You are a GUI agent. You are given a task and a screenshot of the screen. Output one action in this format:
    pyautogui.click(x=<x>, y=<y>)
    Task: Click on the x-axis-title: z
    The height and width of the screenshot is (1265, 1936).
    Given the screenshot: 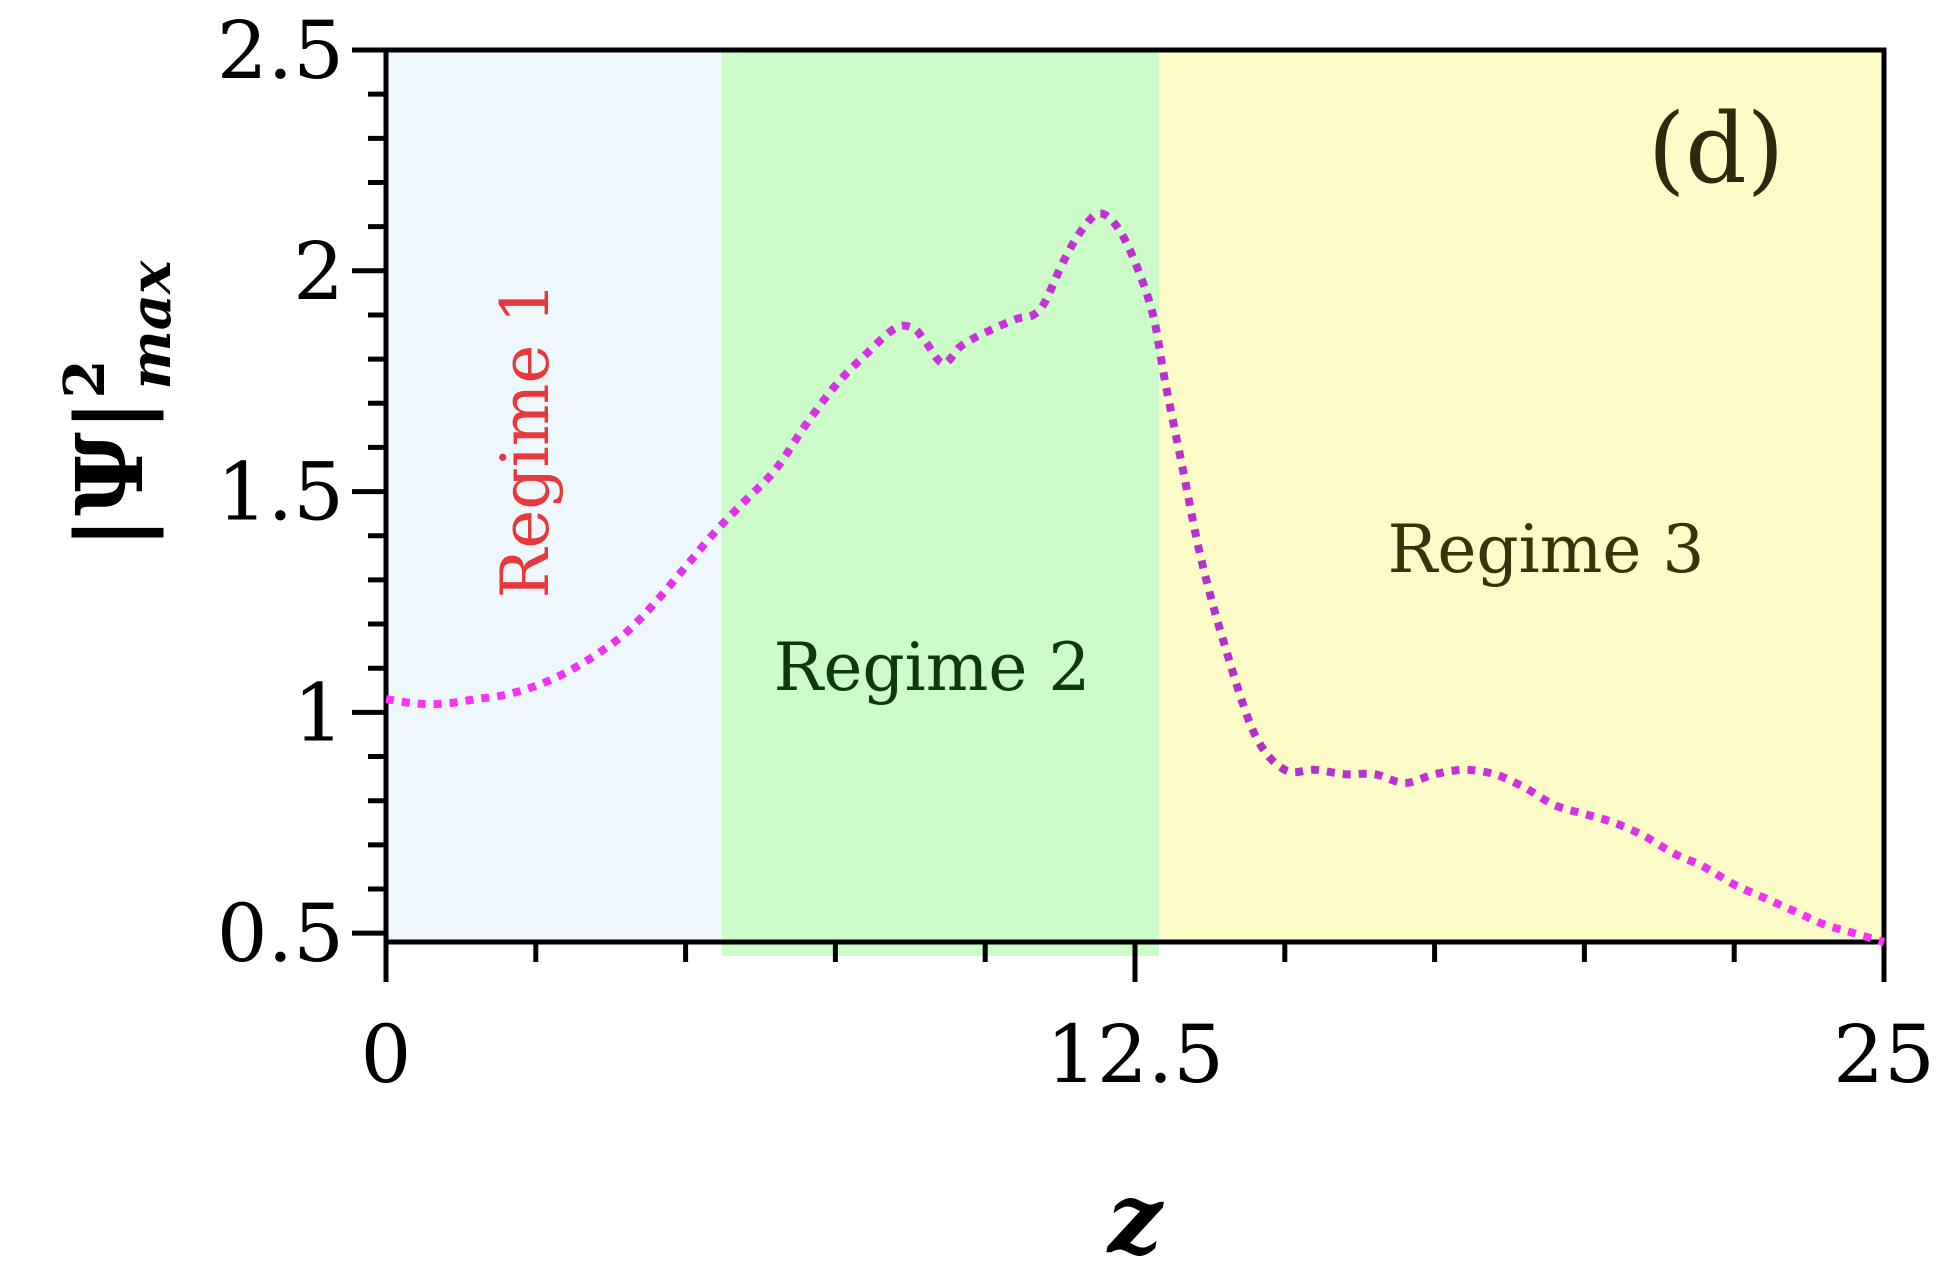 What is the action you would take?
    pyautogui.click(x=1135, y=1213)
    